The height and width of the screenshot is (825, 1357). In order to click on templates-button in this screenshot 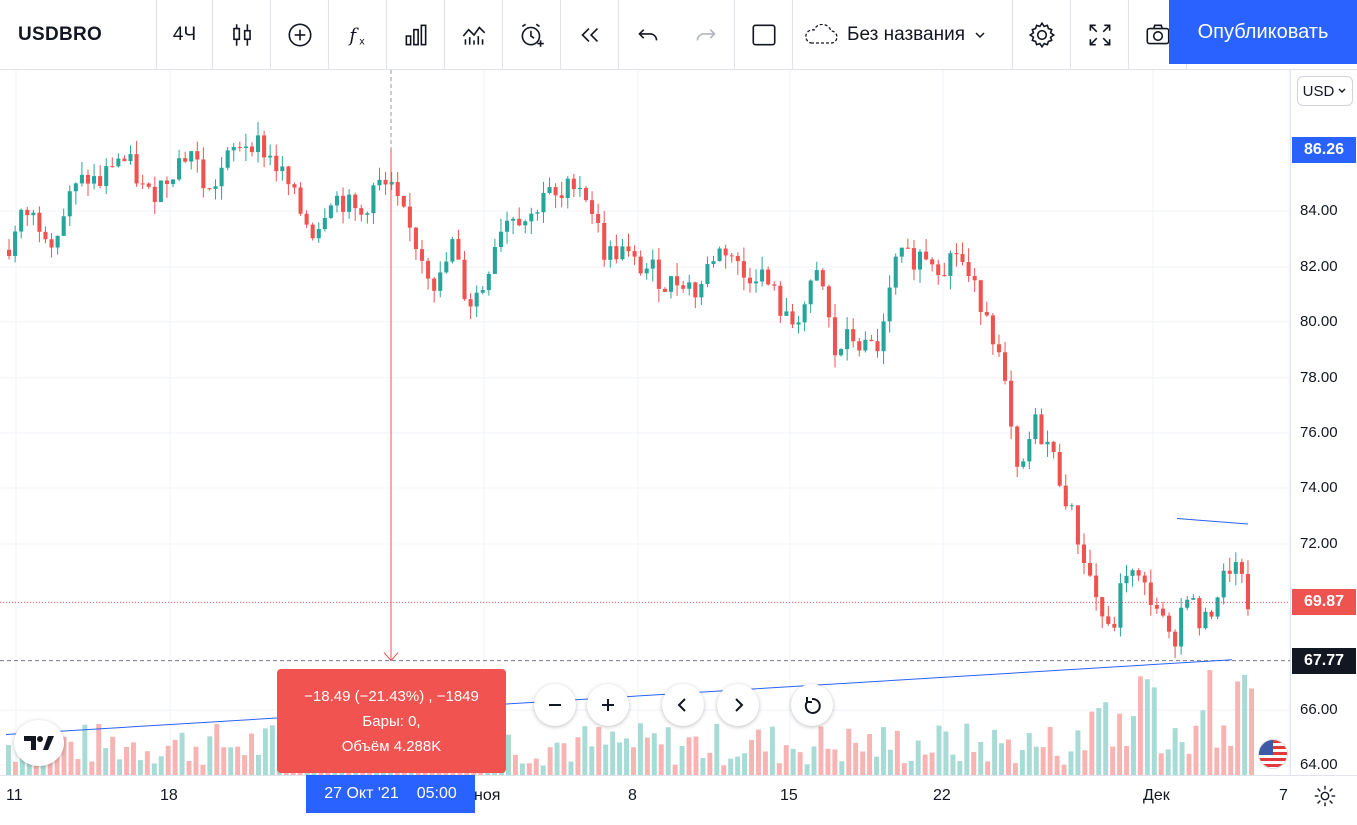, I will do `click(416, 35)`.